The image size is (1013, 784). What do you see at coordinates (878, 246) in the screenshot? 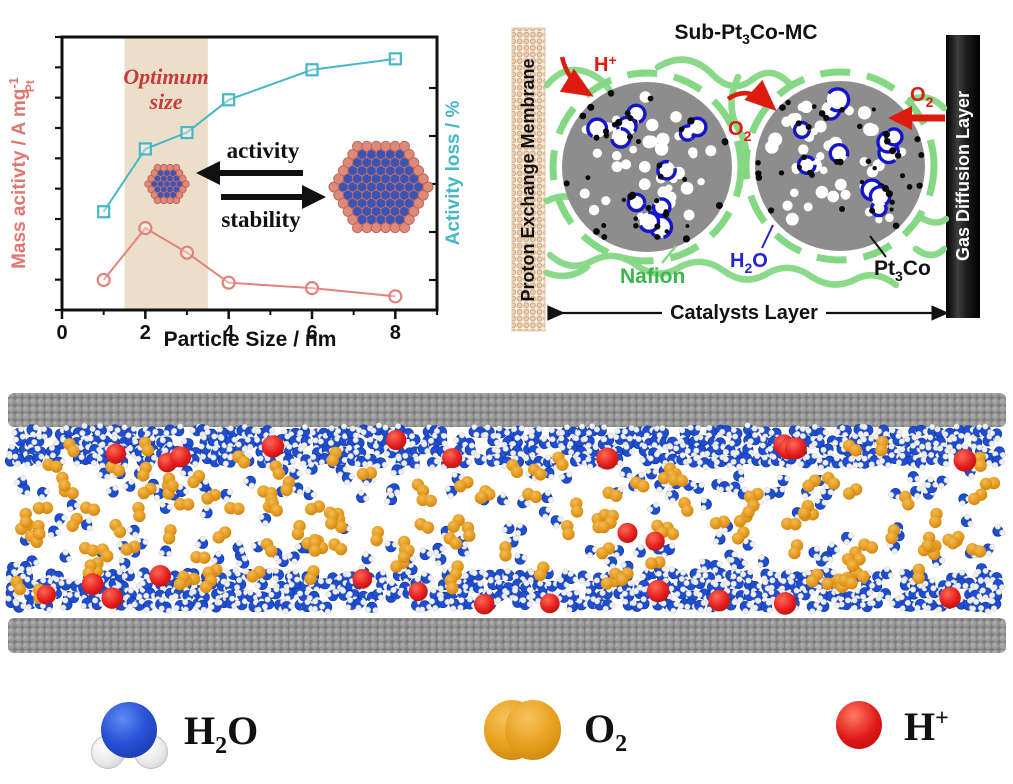
I see `pt3co-pointer-line` at bounding box center [878, 246].